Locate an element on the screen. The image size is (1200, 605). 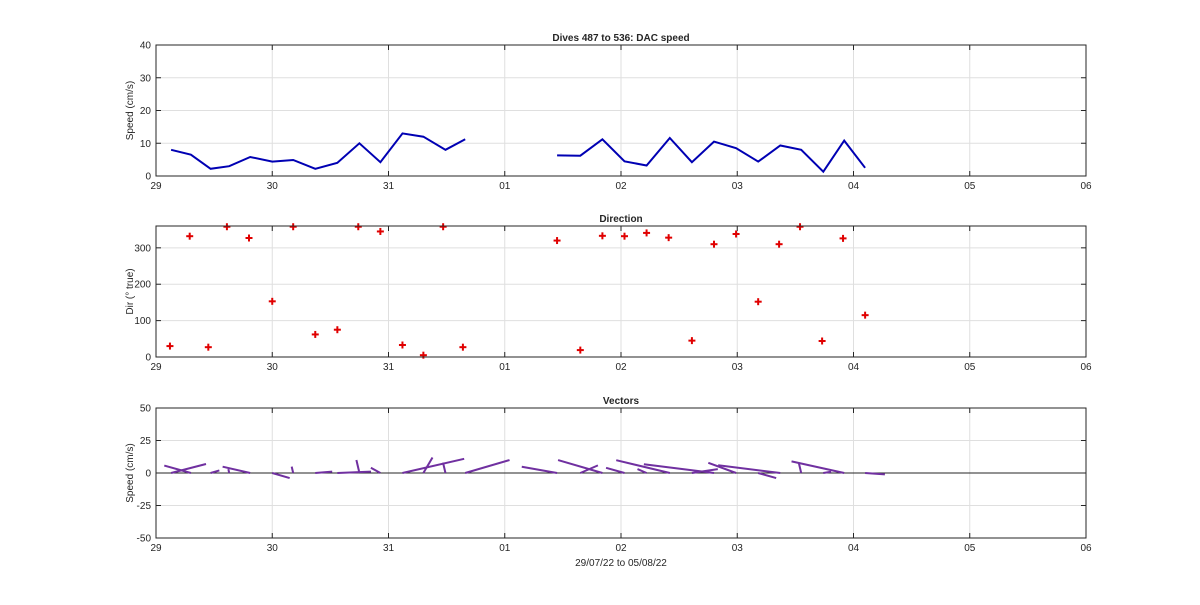
x-tick-label: 05 is located at coordinates (970, 548).